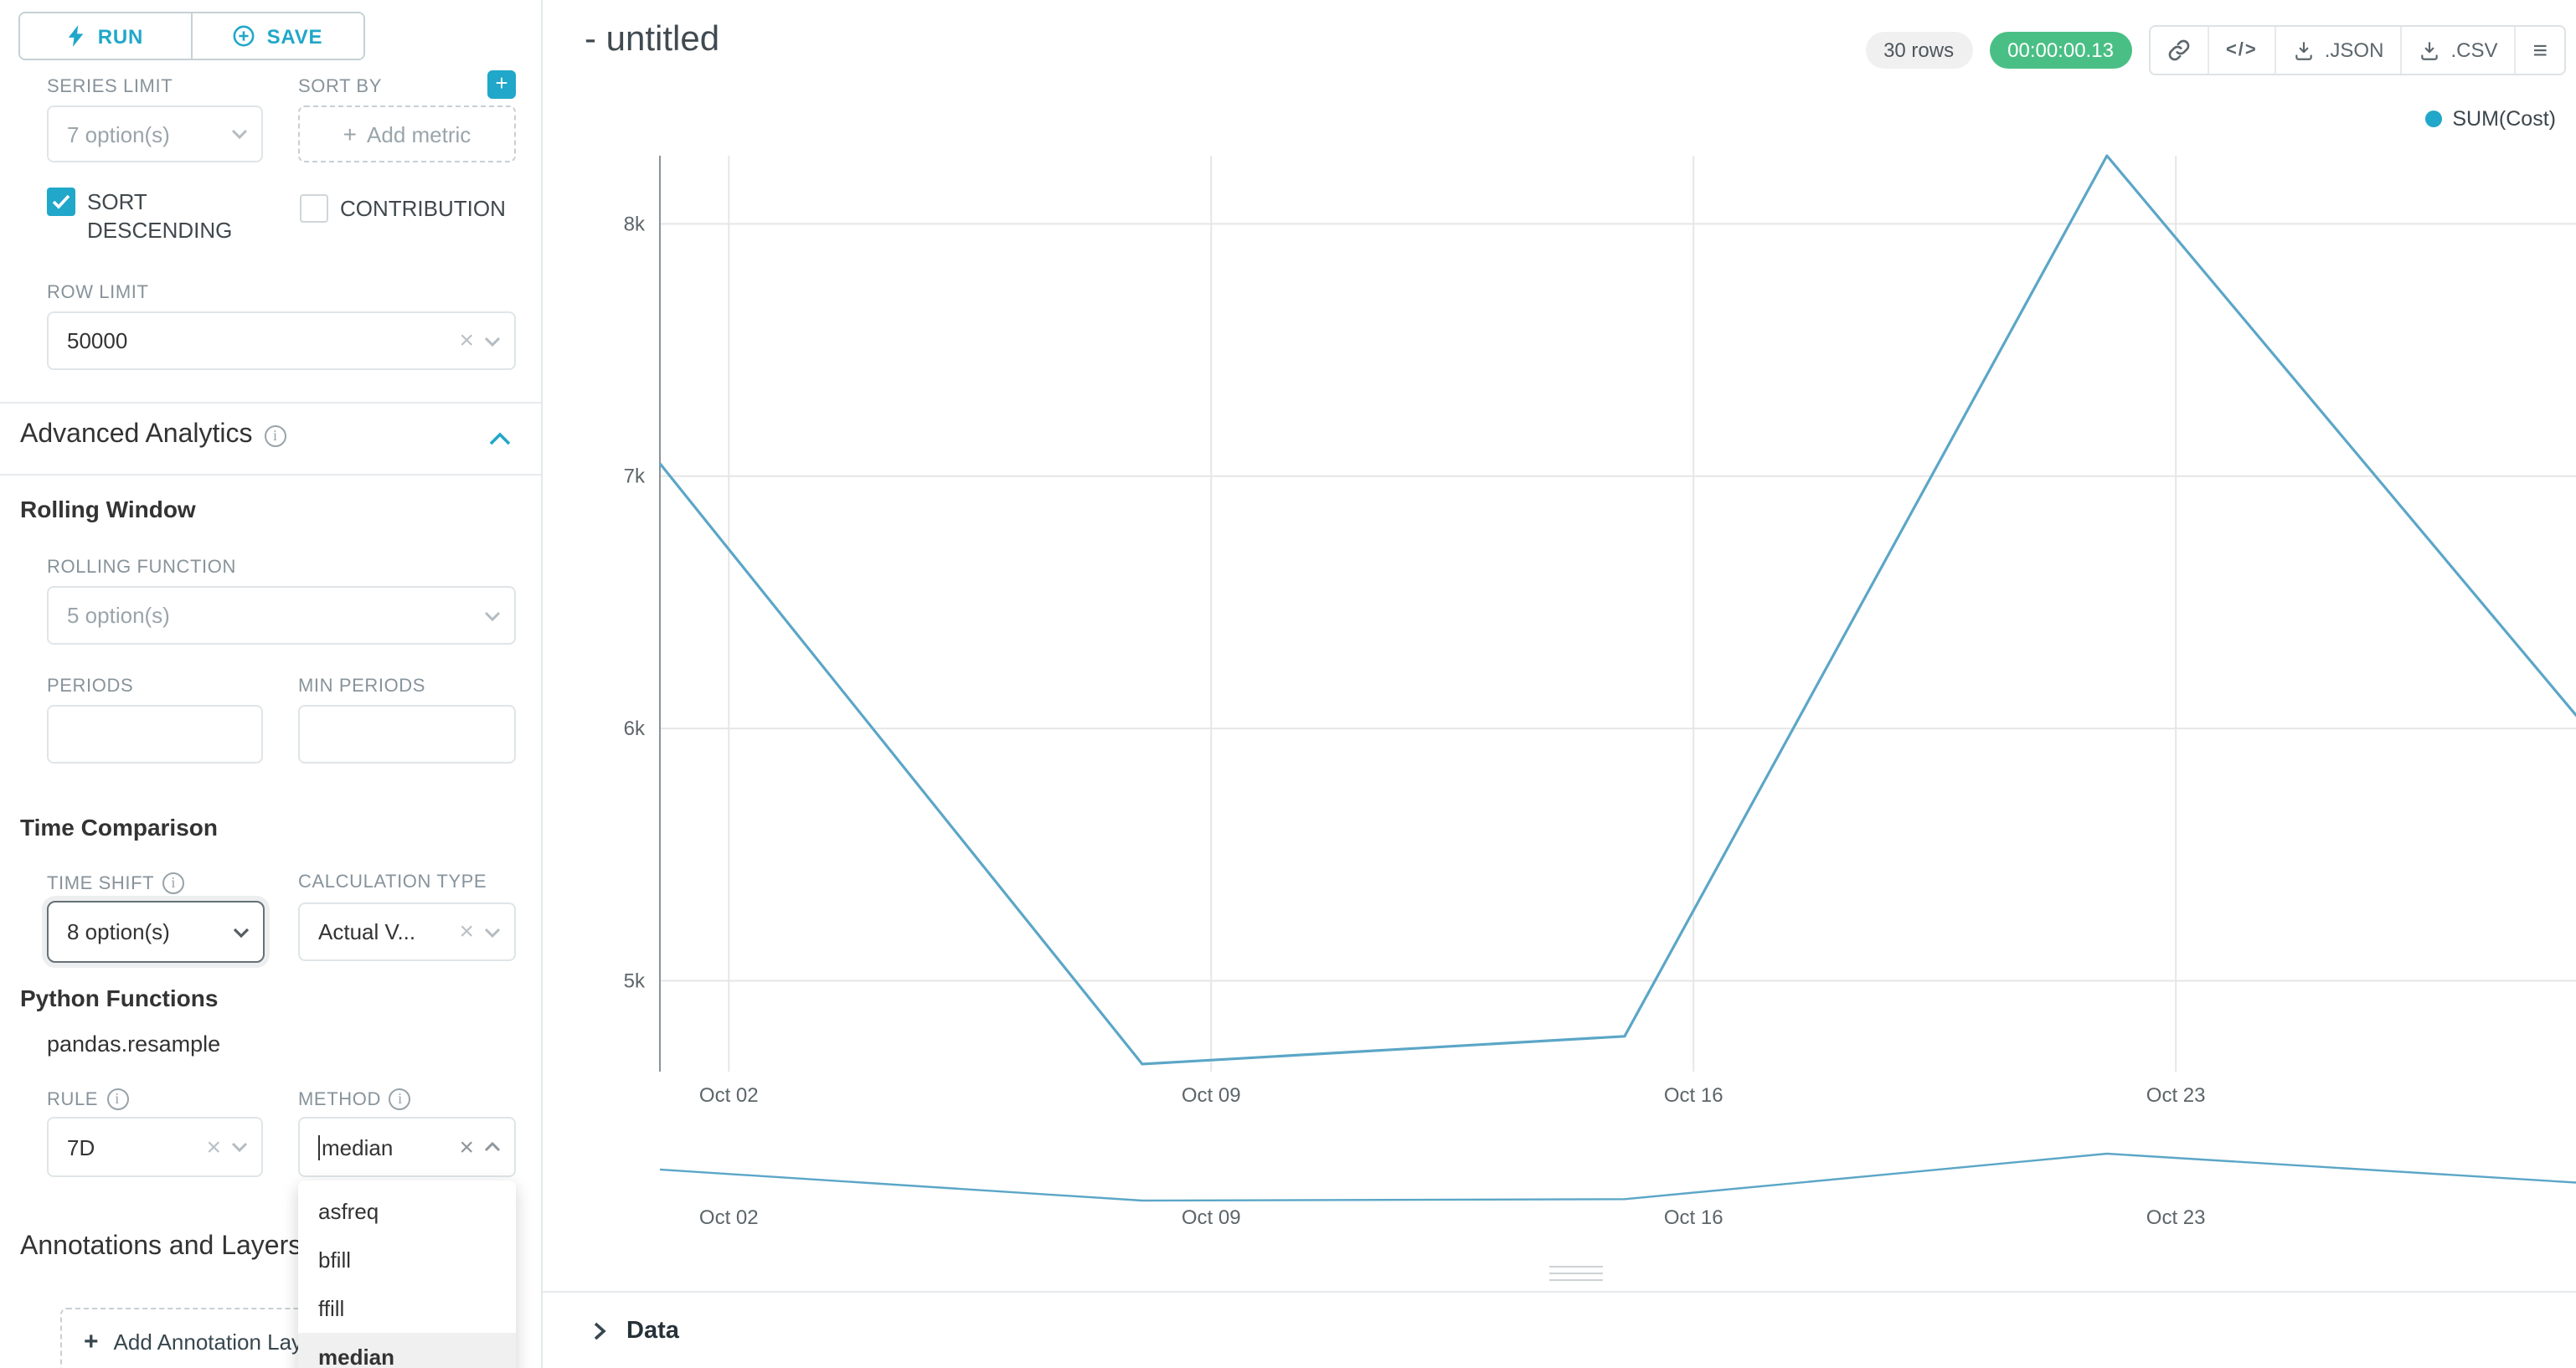 The width and height of the screenshot is (2576, 1368). I want to click on section-divider, so click(270, 475).